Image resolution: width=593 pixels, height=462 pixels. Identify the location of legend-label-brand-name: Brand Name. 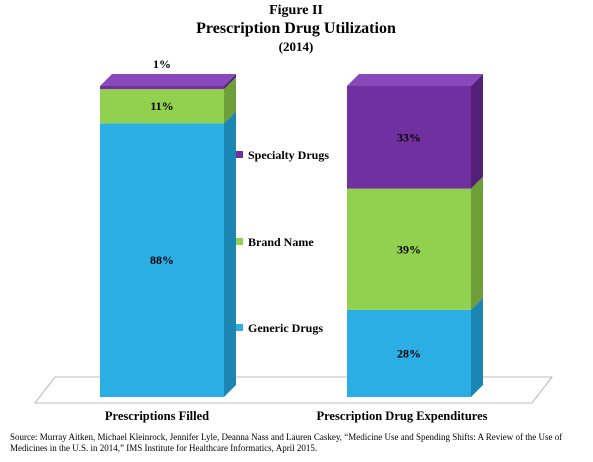
(281, 242).